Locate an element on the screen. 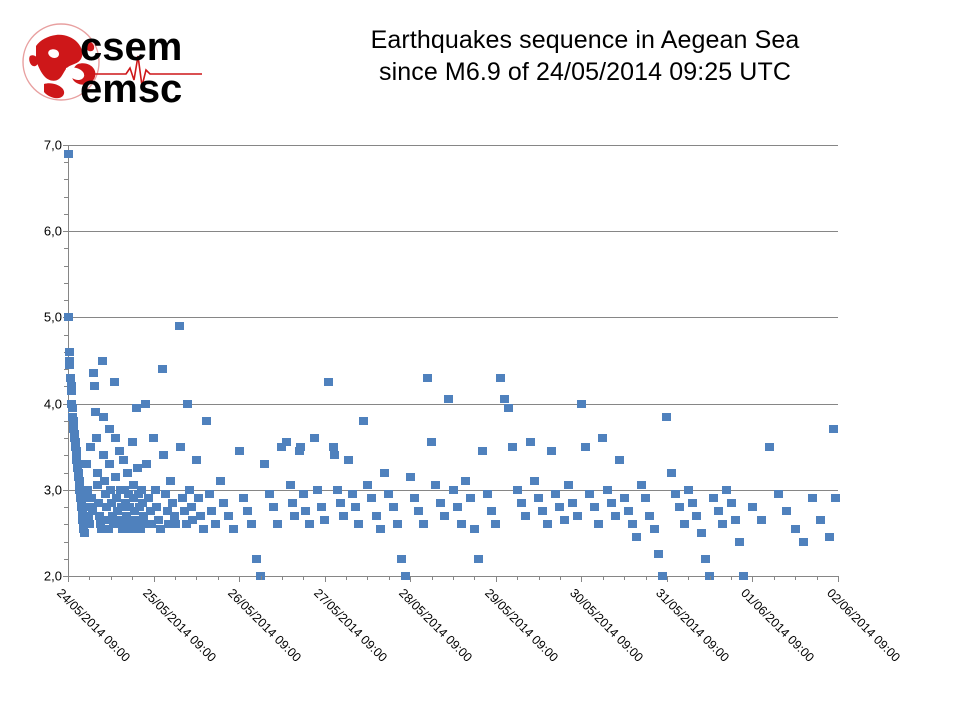 This screenshot has width=960, height=720. title-line-1: Earthquakes sequence in Aegean Sea is located at coordinates (585, 40).